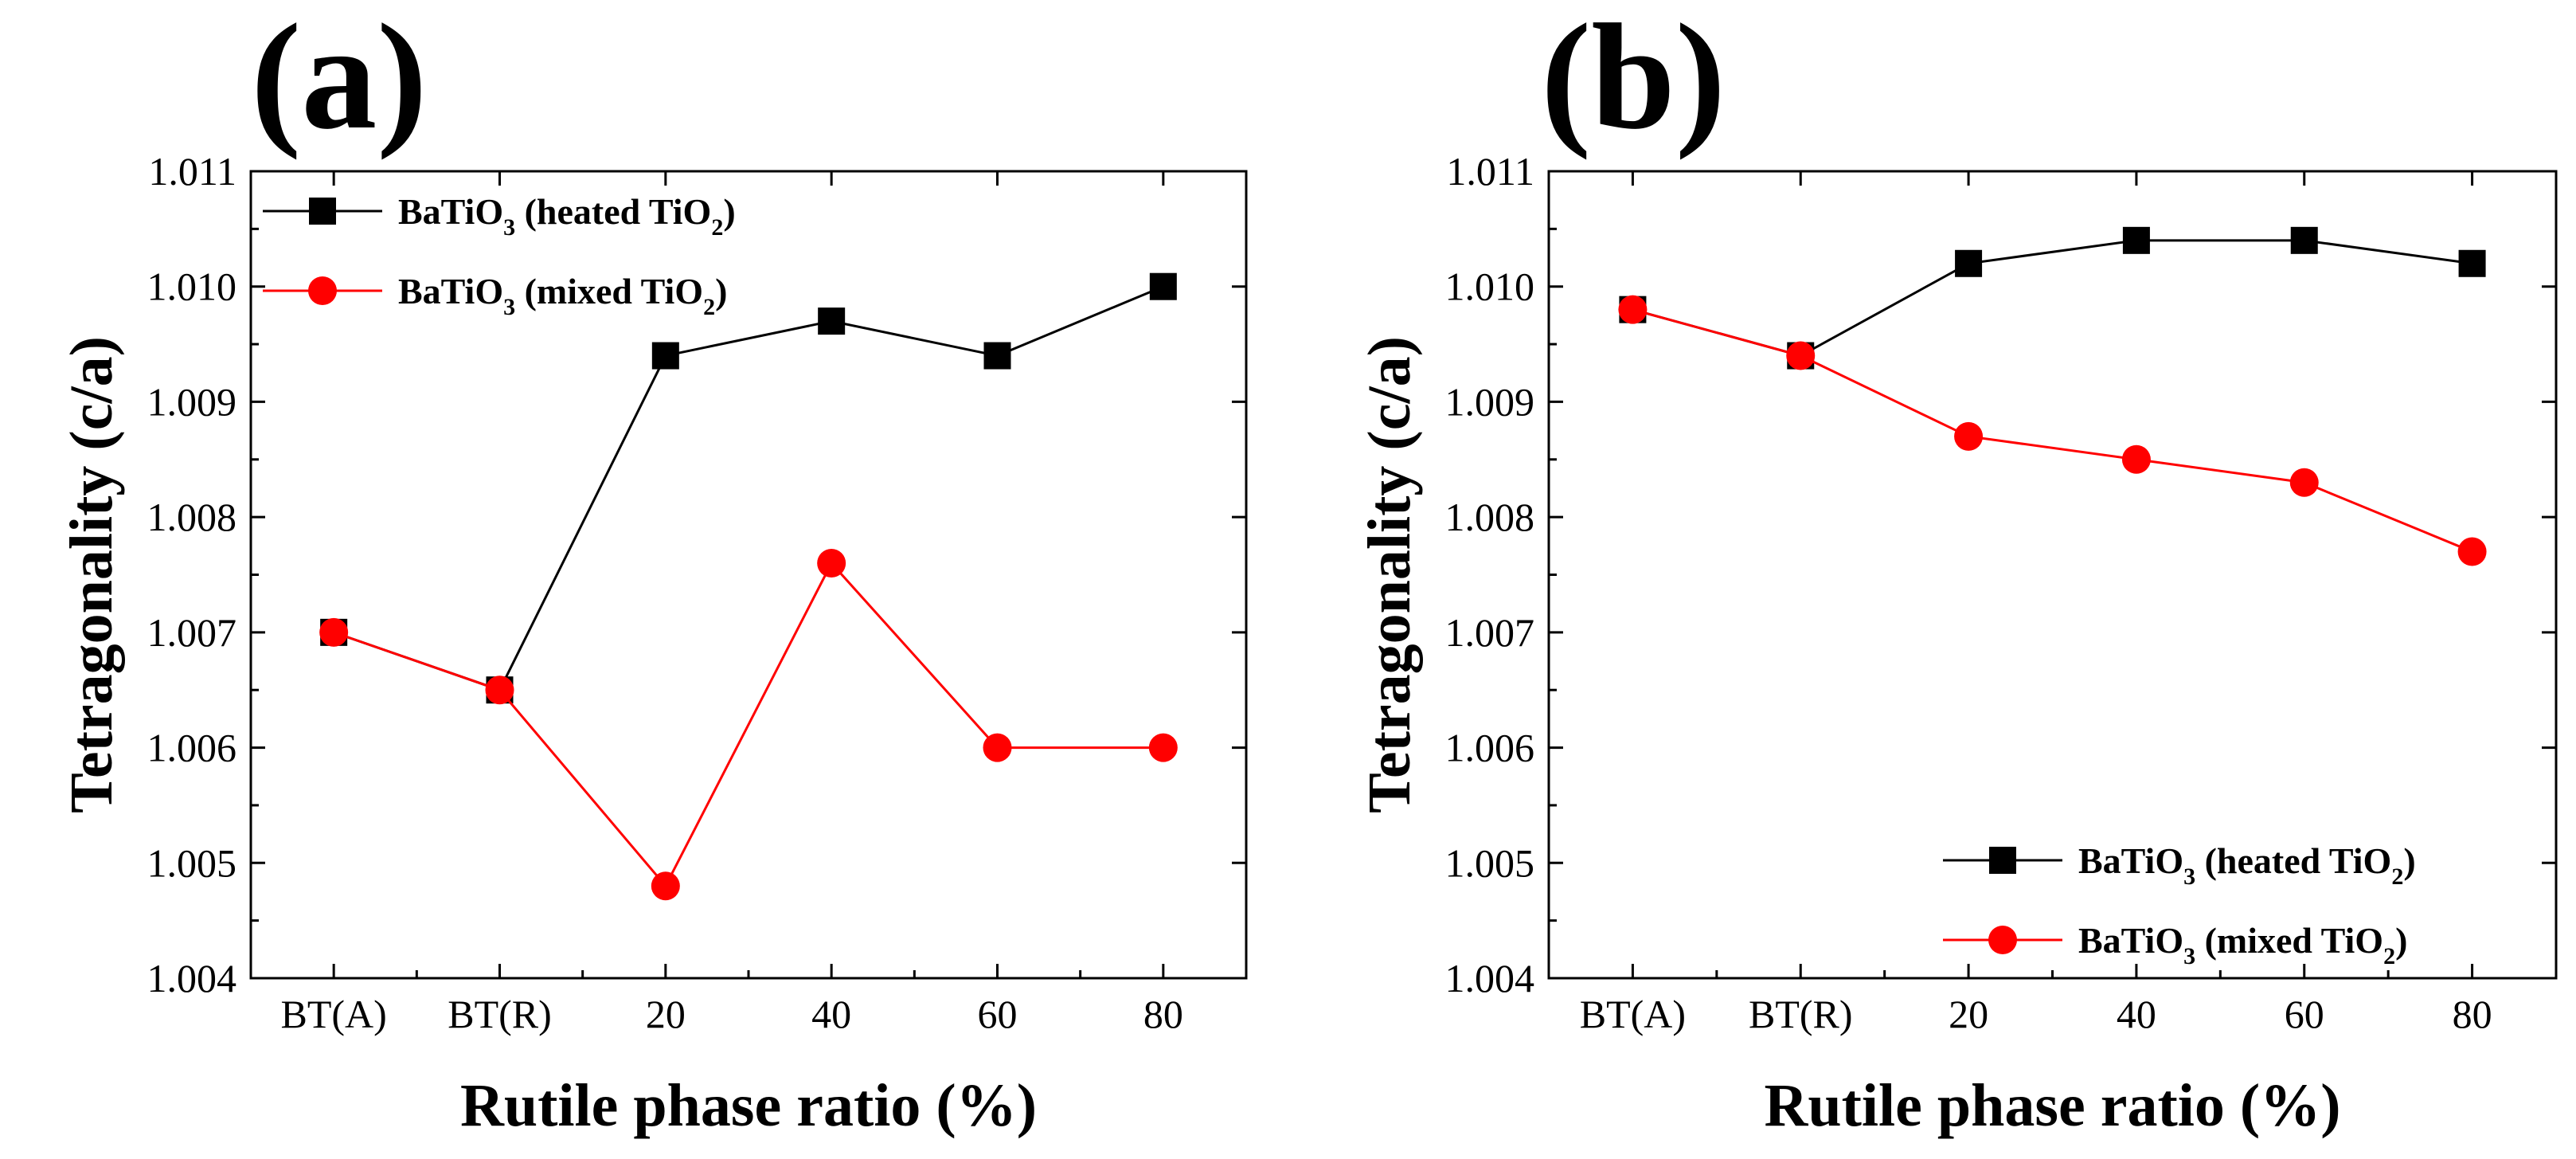  I want to click on panel-label: (a), so click(339, 80).